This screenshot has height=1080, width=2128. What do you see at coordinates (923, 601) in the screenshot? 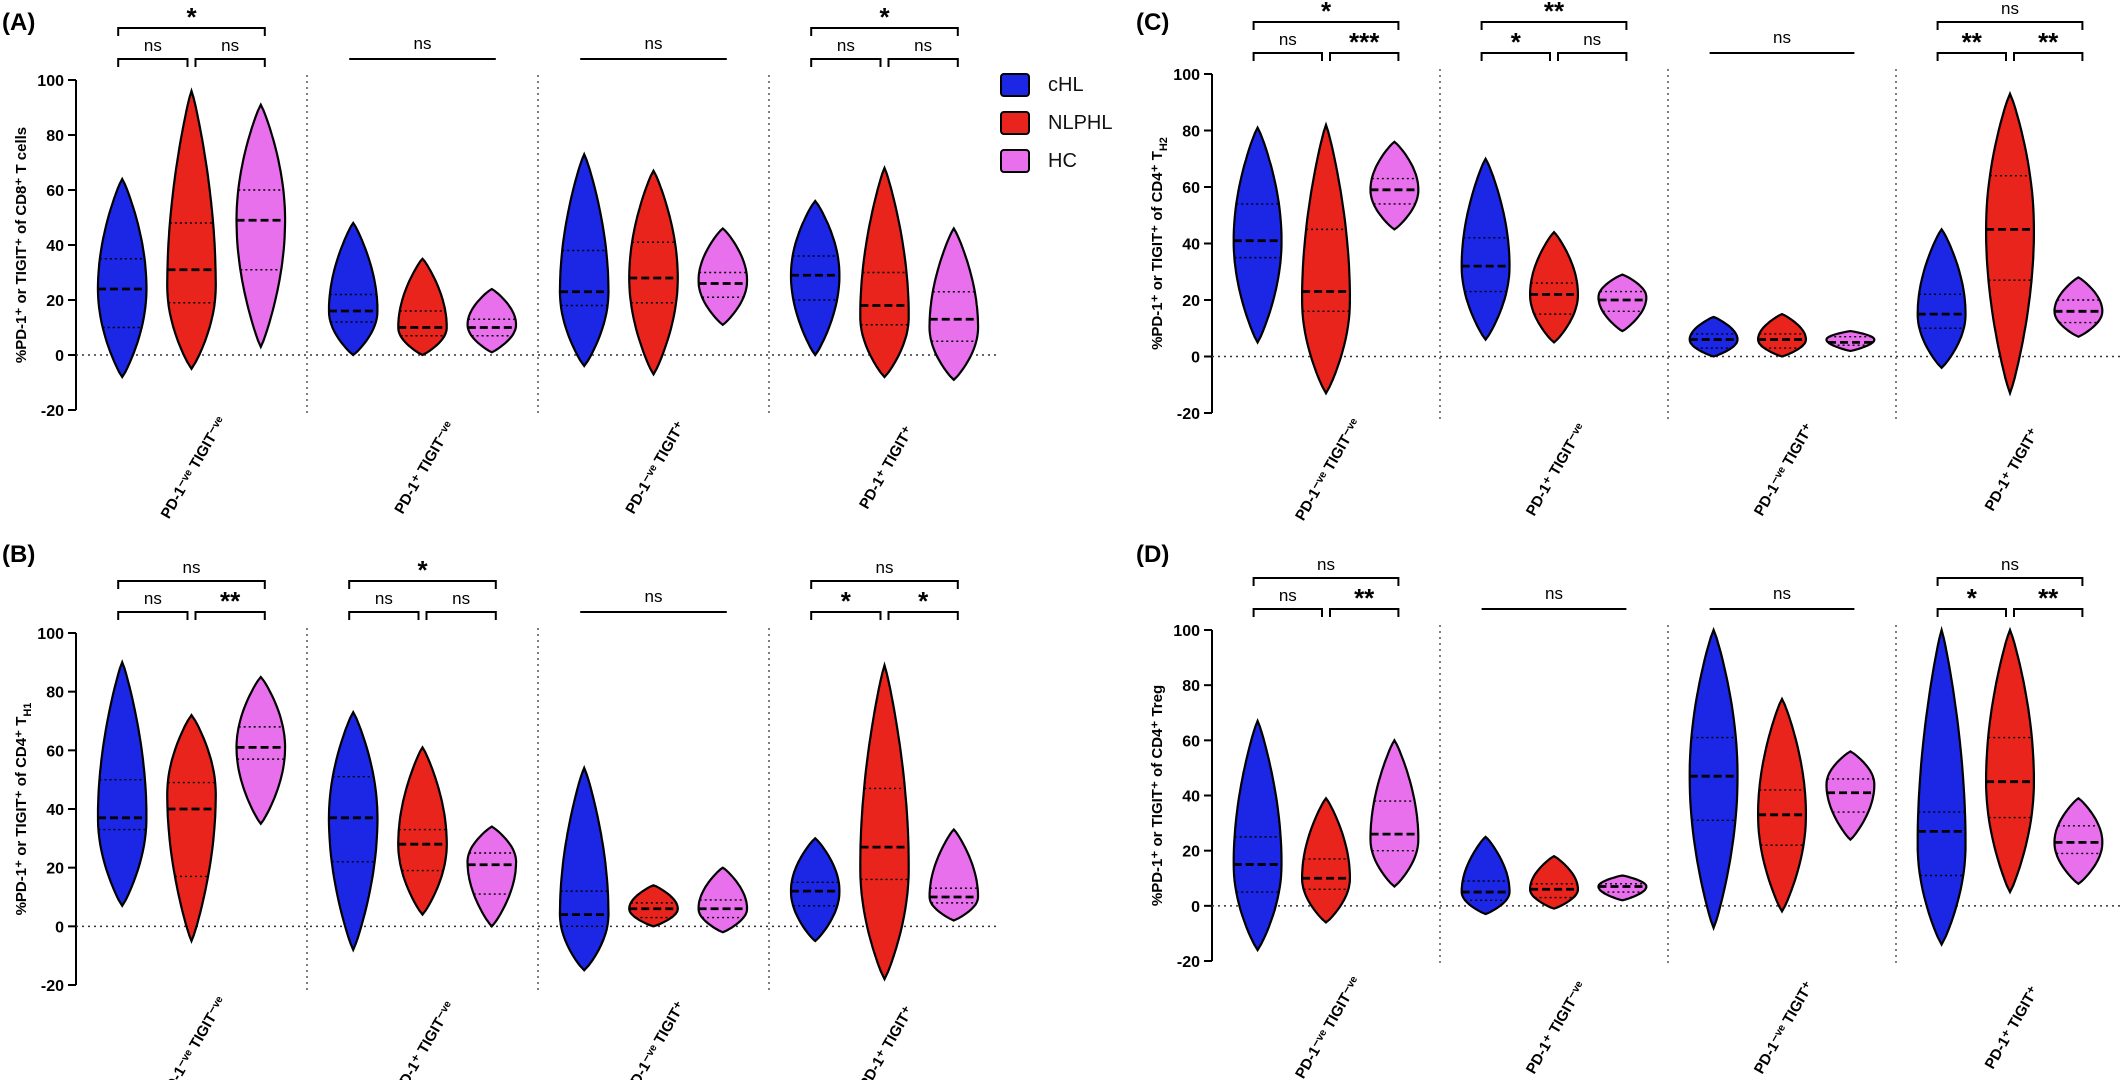
I see `significance-nlphl-hc-label: *` at bounding box center [923, 601].